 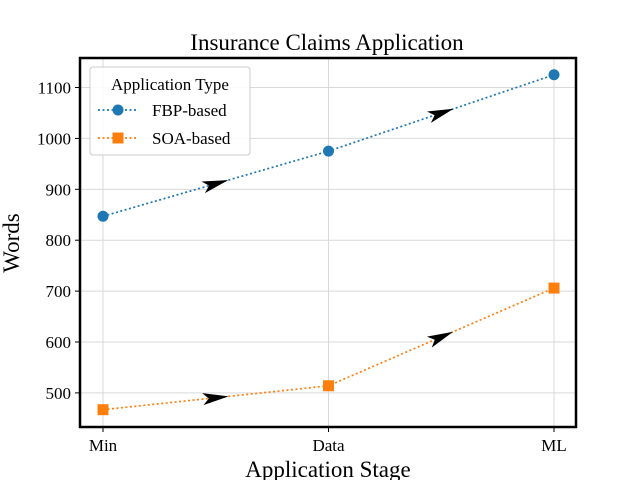 What do you see at coordinates (164, 124) in the screenshot?
I see `legend-entries: FBP-based SOA-based` at bounding box center [164, 124].